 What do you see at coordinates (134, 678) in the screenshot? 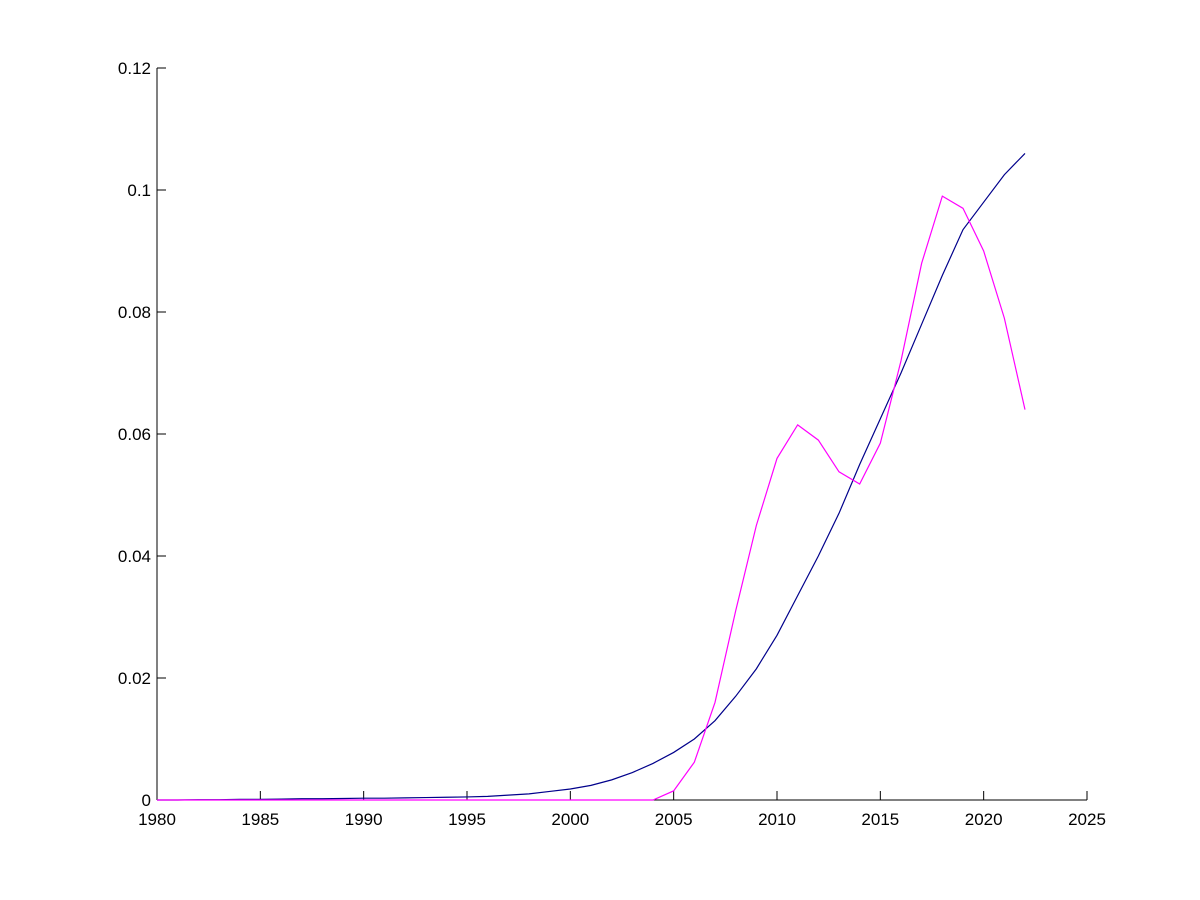
I see `y-tick-label: 0.02` at bounding box center [134, 678].